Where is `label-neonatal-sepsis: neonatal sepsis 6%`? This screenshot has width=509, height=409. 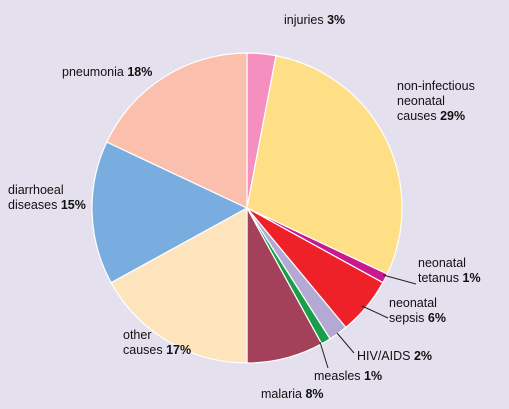
label-neonatal-sepsis: neonatal sepsis 6% is located at coordinates (417, 310).